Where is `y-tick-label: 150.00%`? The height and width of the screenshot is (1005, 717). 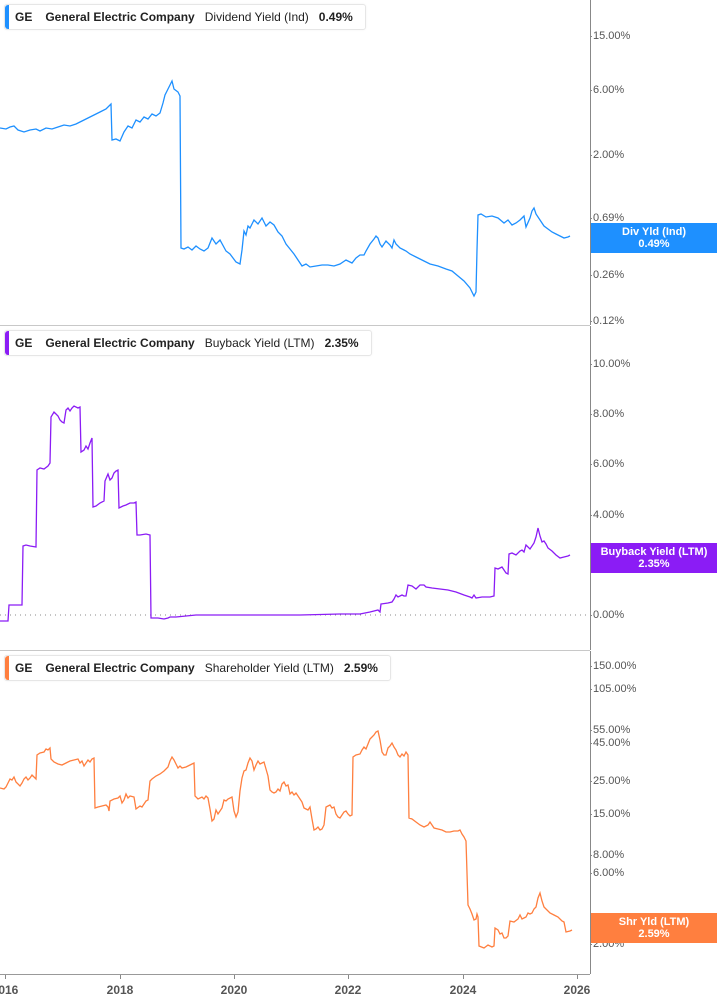 y-tick-label: 150.00% is located at coordinates (613, 666).